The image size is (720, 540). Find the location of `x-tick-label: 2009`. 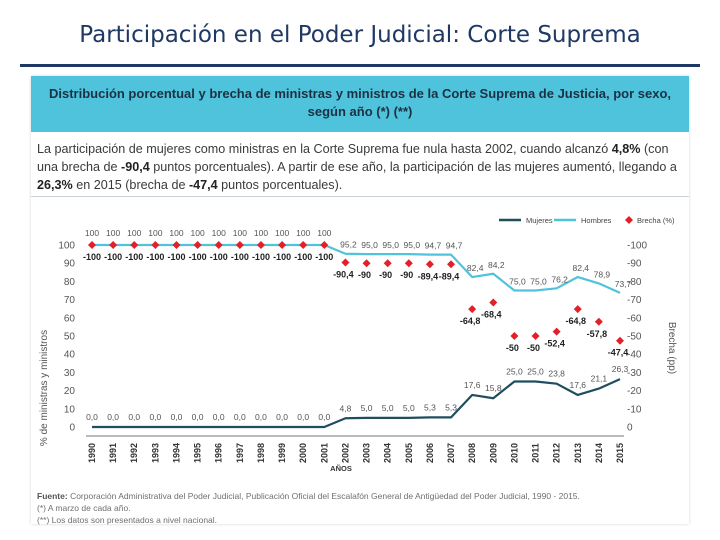

x-tick-label: 2009 is located at coordinates (493, 453).